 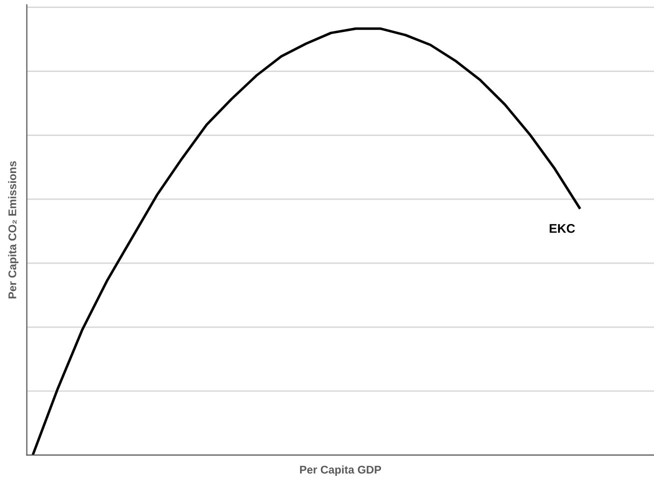 What do you see at coordinates (13, 229) in the screenshot?
I see `y-axis-title: Per Capita CO₂ Emissions` at bounding box center [13, 229].